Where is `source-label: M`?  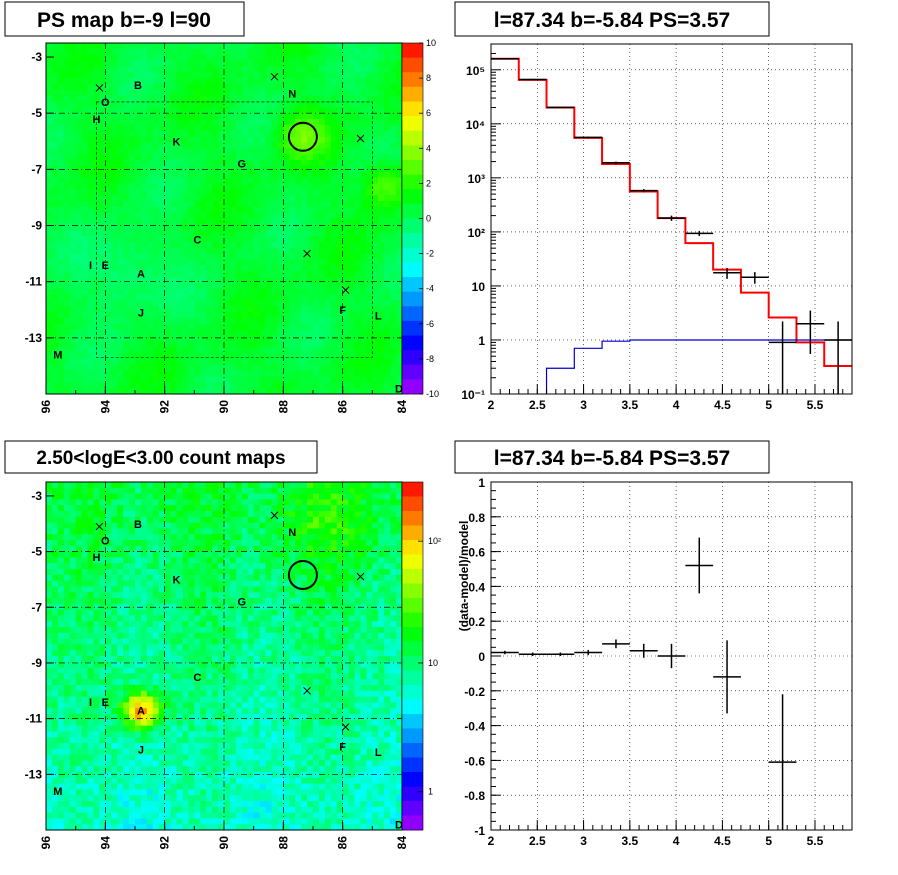
source-label: M is located at coordinates (57, 356).